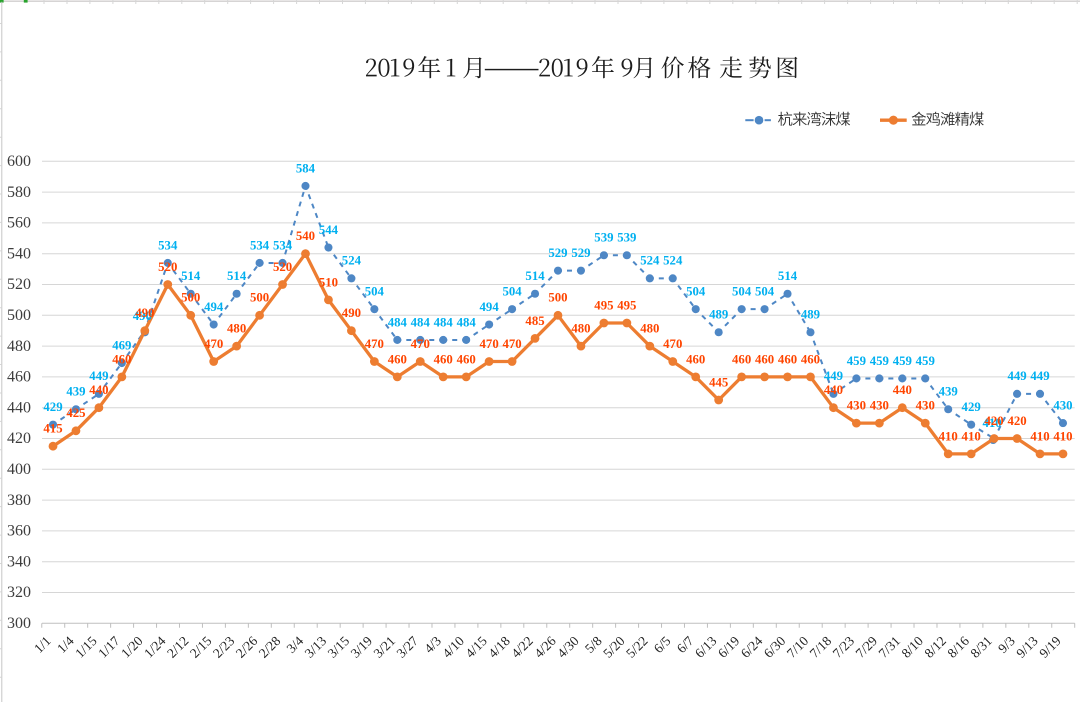 This screenshot has width=1080, height=707. Describe the element at coordinates (534, 321) in the screenshot. I see `svg-text: 485` at that location.